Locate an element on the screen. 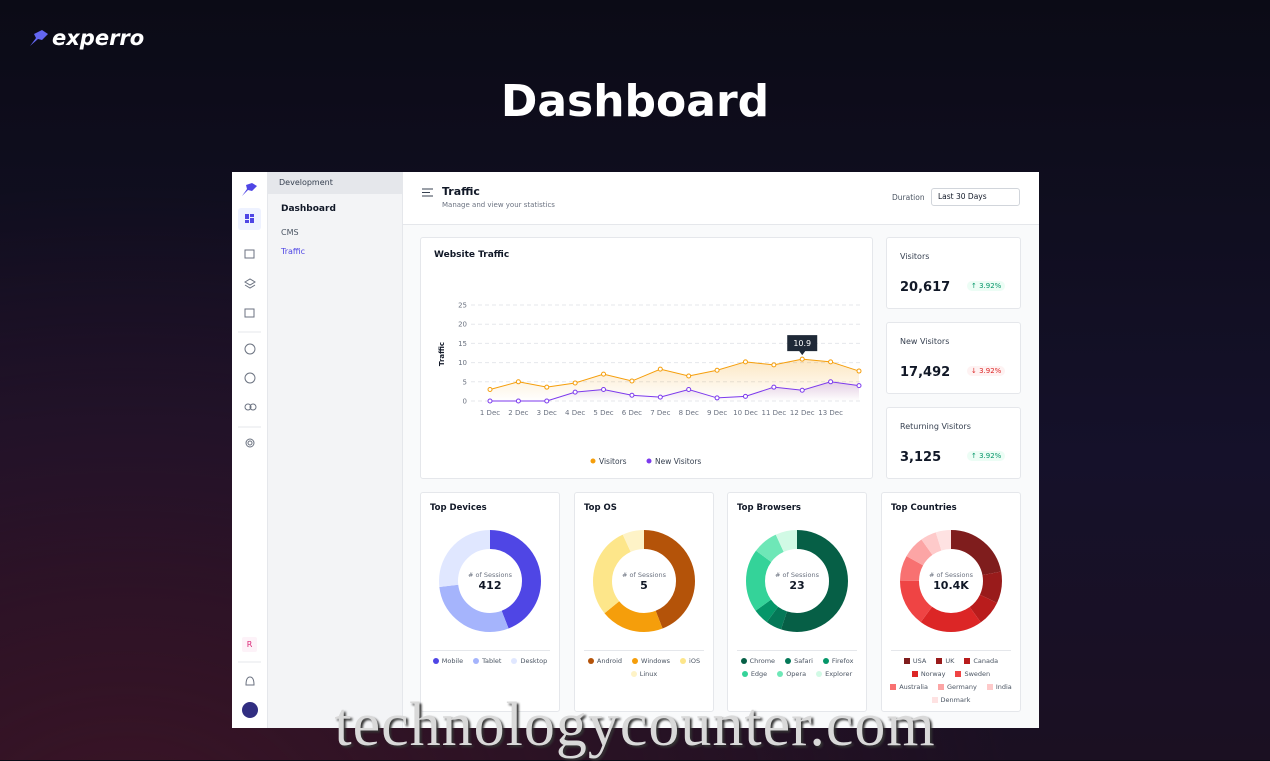 Image resolution: width=1270 pixels, height=761 pixels. legend-item: Linux is located at coordinates (643, 674).